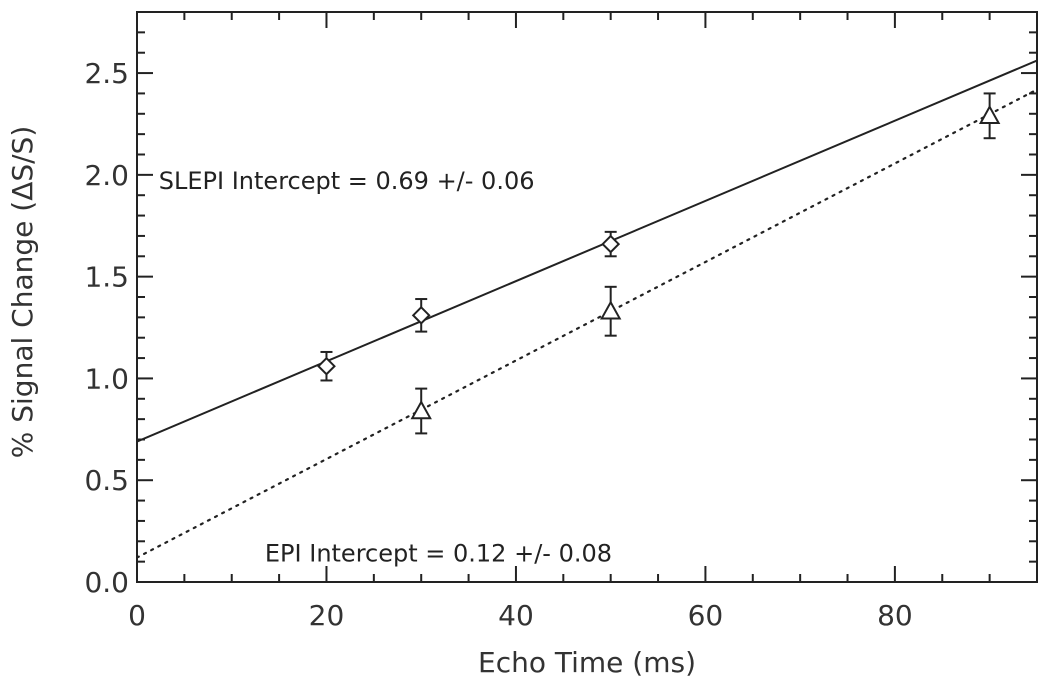 Image resolution: width=1050 pixels, height=695 pixels. What do you see at coordinates (106, 480) in the screenshot?
I see `y-tick-label: 0.5` at bounding box center [106, 480].